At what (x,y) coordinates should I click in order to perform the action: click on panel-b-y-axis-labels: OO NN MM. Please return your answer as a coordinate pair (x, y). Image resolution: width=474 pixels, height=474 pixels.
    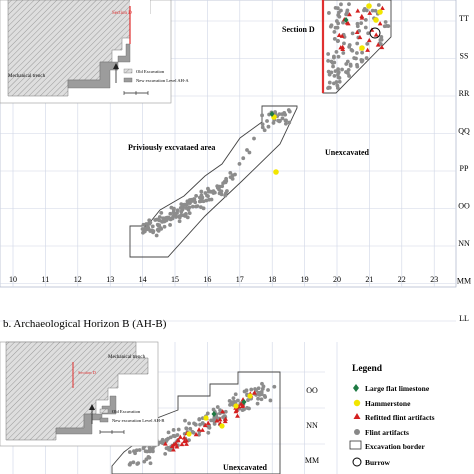
    Looking at the image, I should click on (312, 425).